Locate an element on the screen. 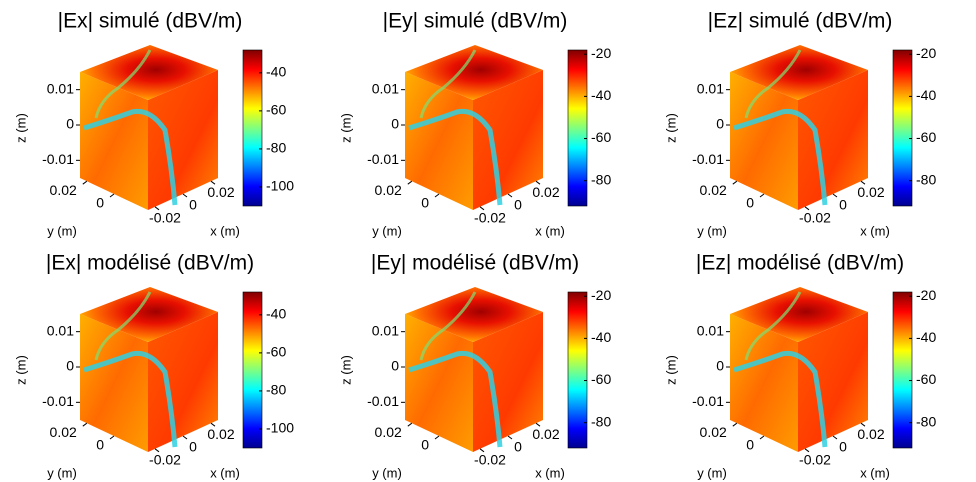 This screenshot has height=482, width=976. panel-title: |Ey| modélisé (dBV/m) is located at coordinates (475, 263).